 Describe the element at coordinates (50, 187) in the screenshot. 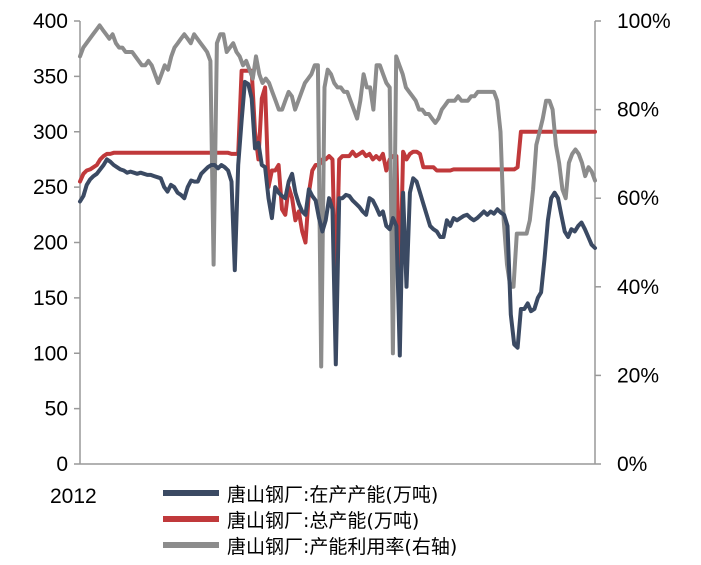

I see `left-y-tick-label: 250` at that location.